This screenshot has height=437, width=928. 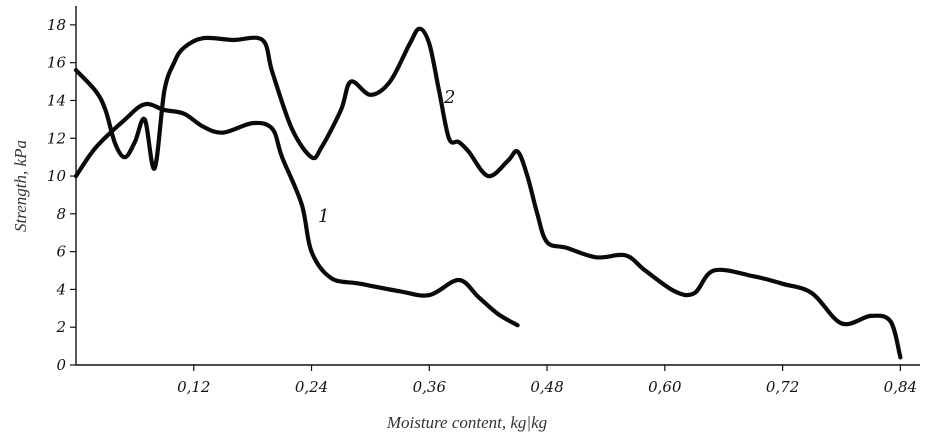 I want to click on x-tick-label: 0,24, so click(x=311, y=387).